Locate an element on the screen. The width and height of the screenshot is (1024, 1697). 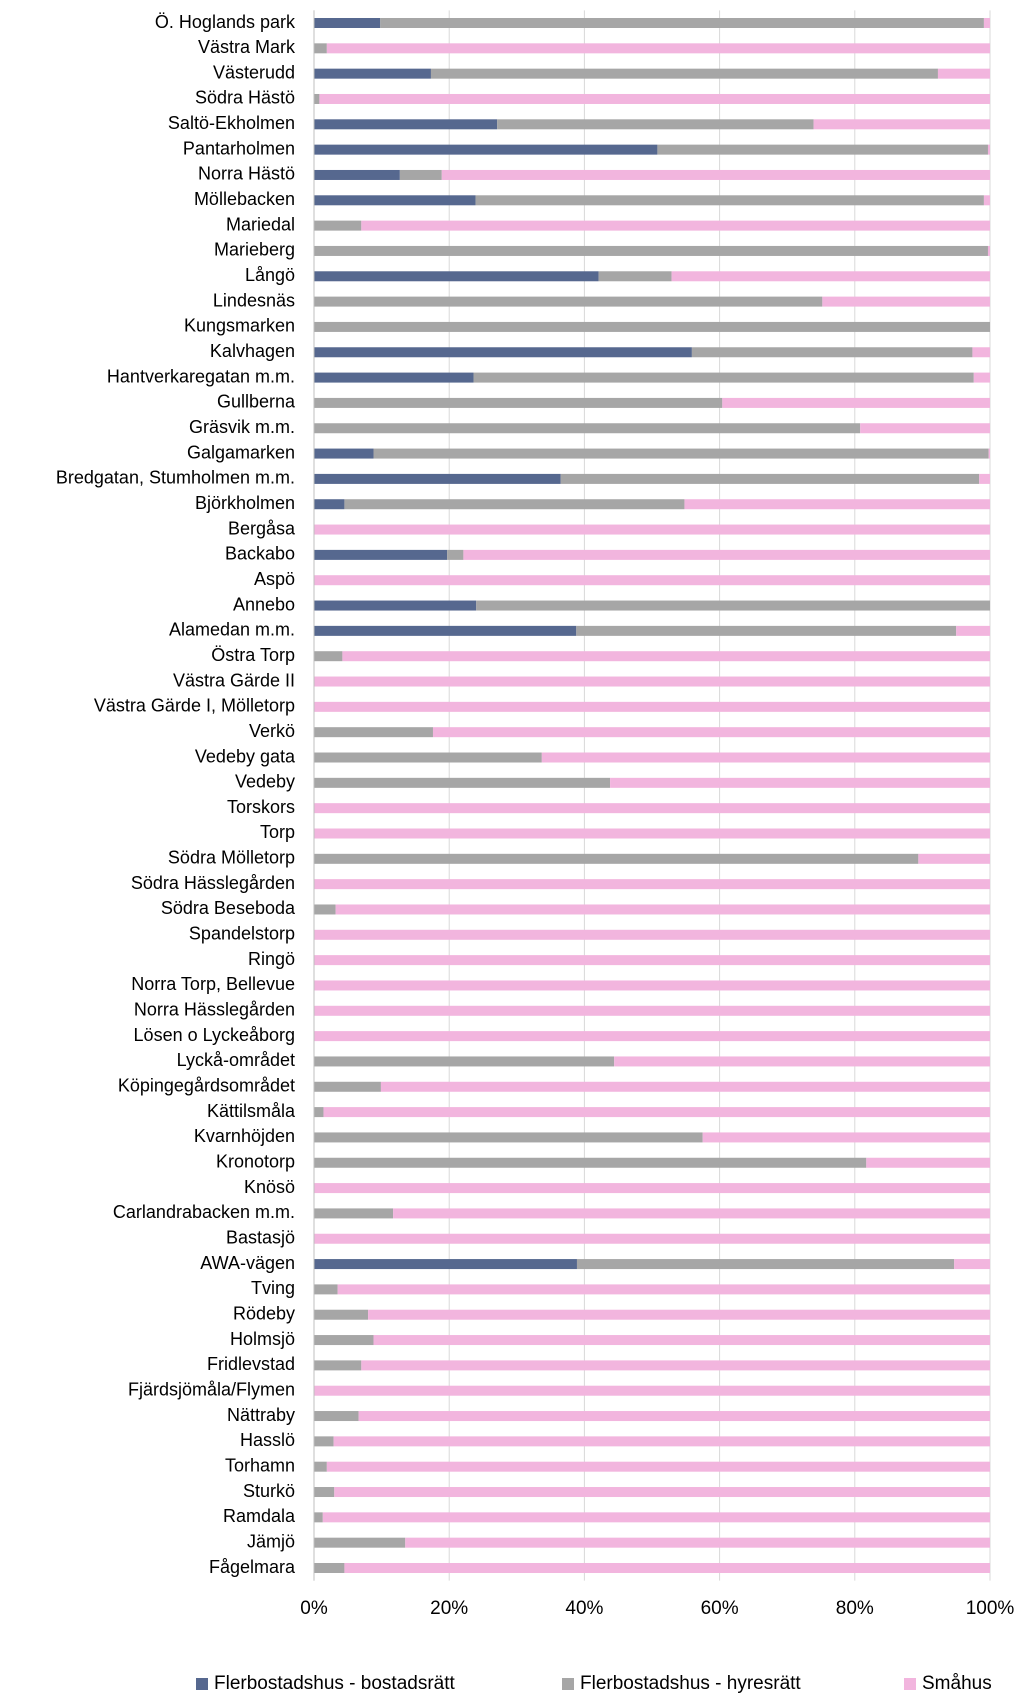
y-tick-label: Rödeby is located at coordinates (264, 1313).